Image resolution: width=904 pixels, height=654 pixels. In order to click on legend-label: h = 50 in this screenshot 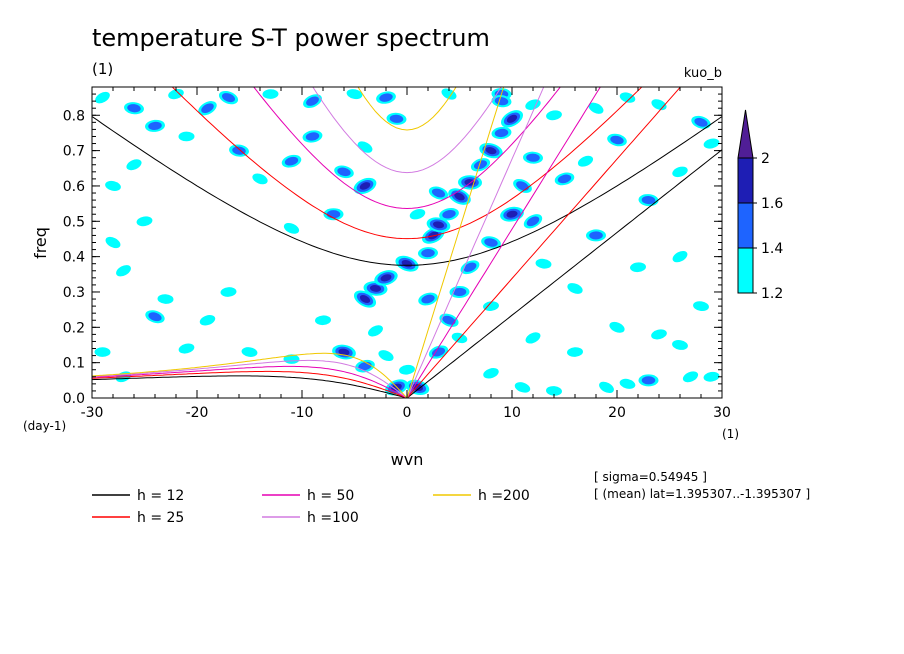, I will do `click(330, 496)`.